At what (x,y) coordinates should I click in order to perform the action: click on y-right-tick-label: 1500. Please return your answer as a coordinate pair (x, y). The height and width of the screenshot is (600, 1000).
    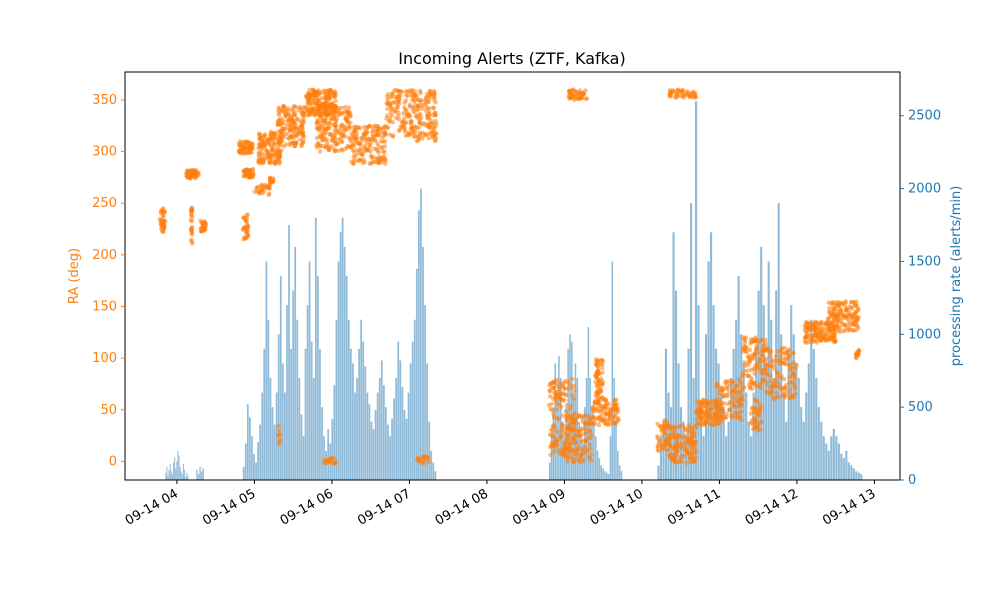
    Looking at the image, I should click on (924, 261).